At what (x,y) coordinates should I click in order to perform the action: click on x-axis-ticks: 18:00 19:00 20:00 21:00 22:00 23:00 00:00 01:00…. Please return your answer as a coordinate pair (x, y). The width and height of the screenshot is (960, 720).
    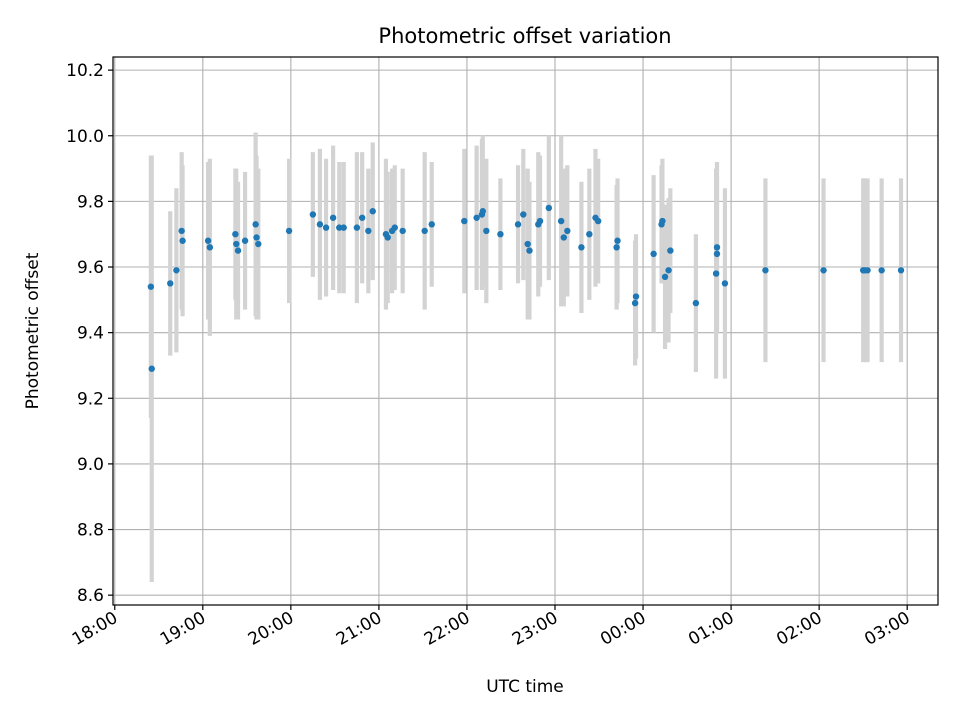
    Looking at the image, I should click on (491, 627).